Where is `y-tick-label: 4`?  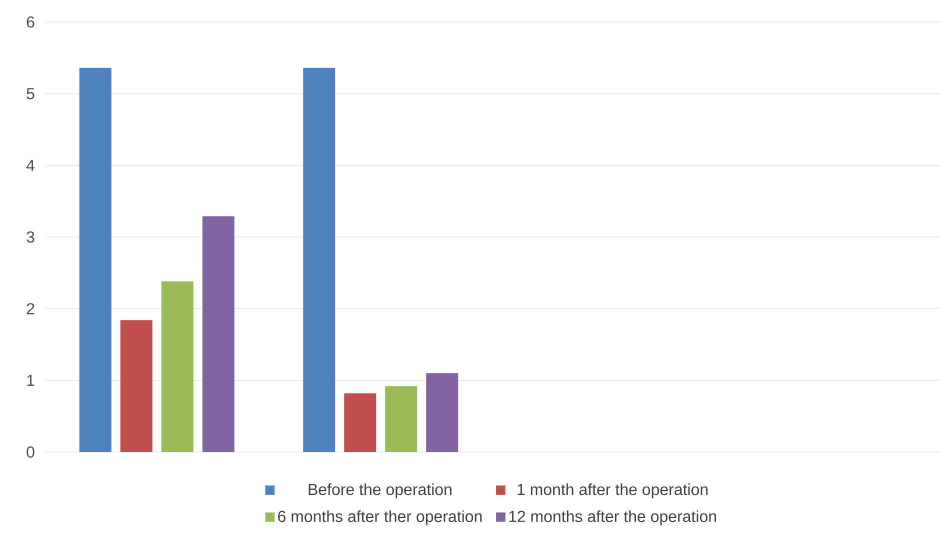 y-tick-label: 4 is located at coordinates (30, 165).